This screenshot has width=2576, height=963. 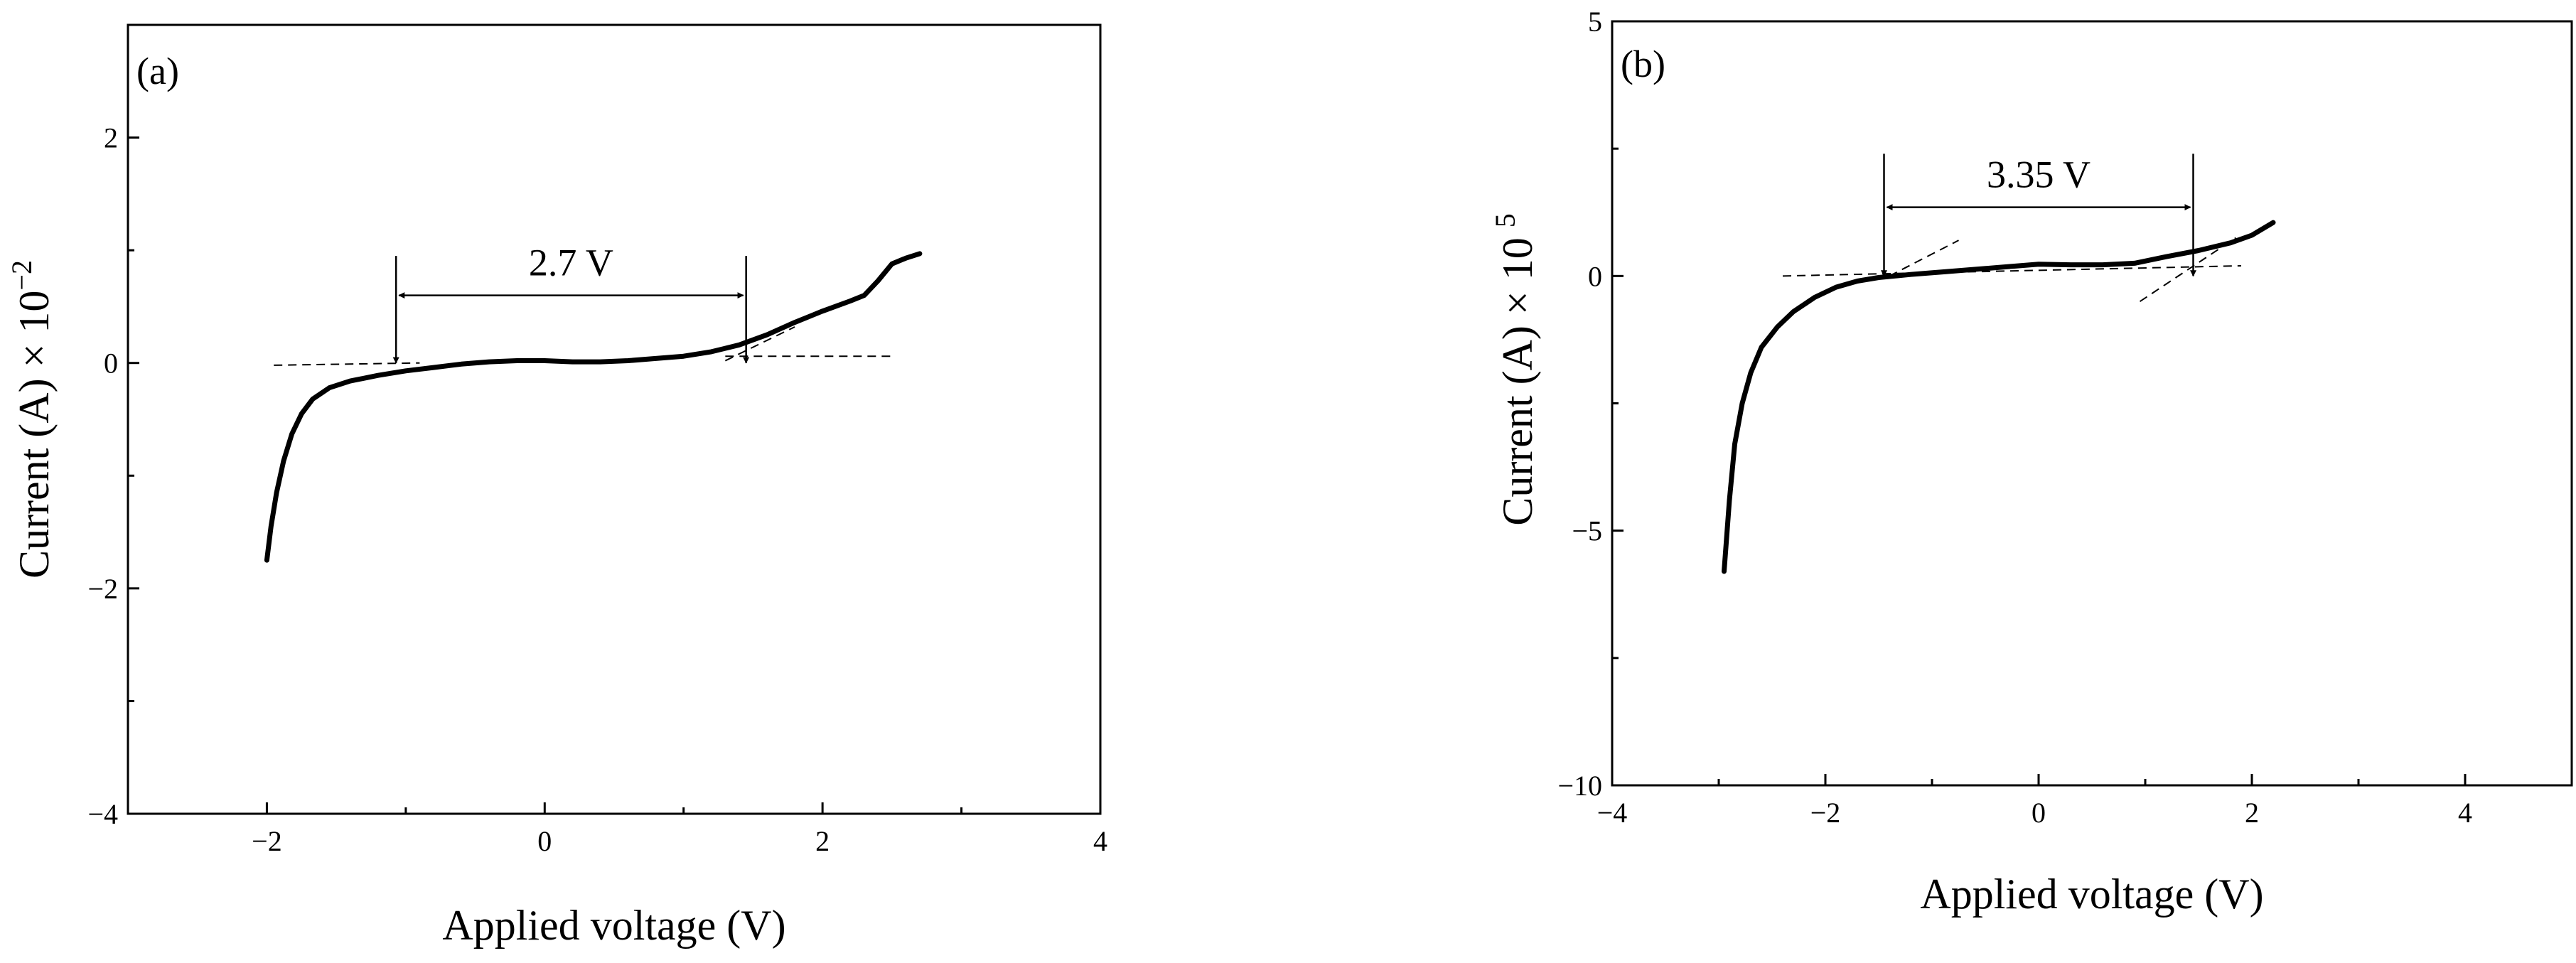 What do you see at coordinates (1612, 813) in the screenshot?
I see `x-tick-label: −4` at bounding box center [1612, 813].